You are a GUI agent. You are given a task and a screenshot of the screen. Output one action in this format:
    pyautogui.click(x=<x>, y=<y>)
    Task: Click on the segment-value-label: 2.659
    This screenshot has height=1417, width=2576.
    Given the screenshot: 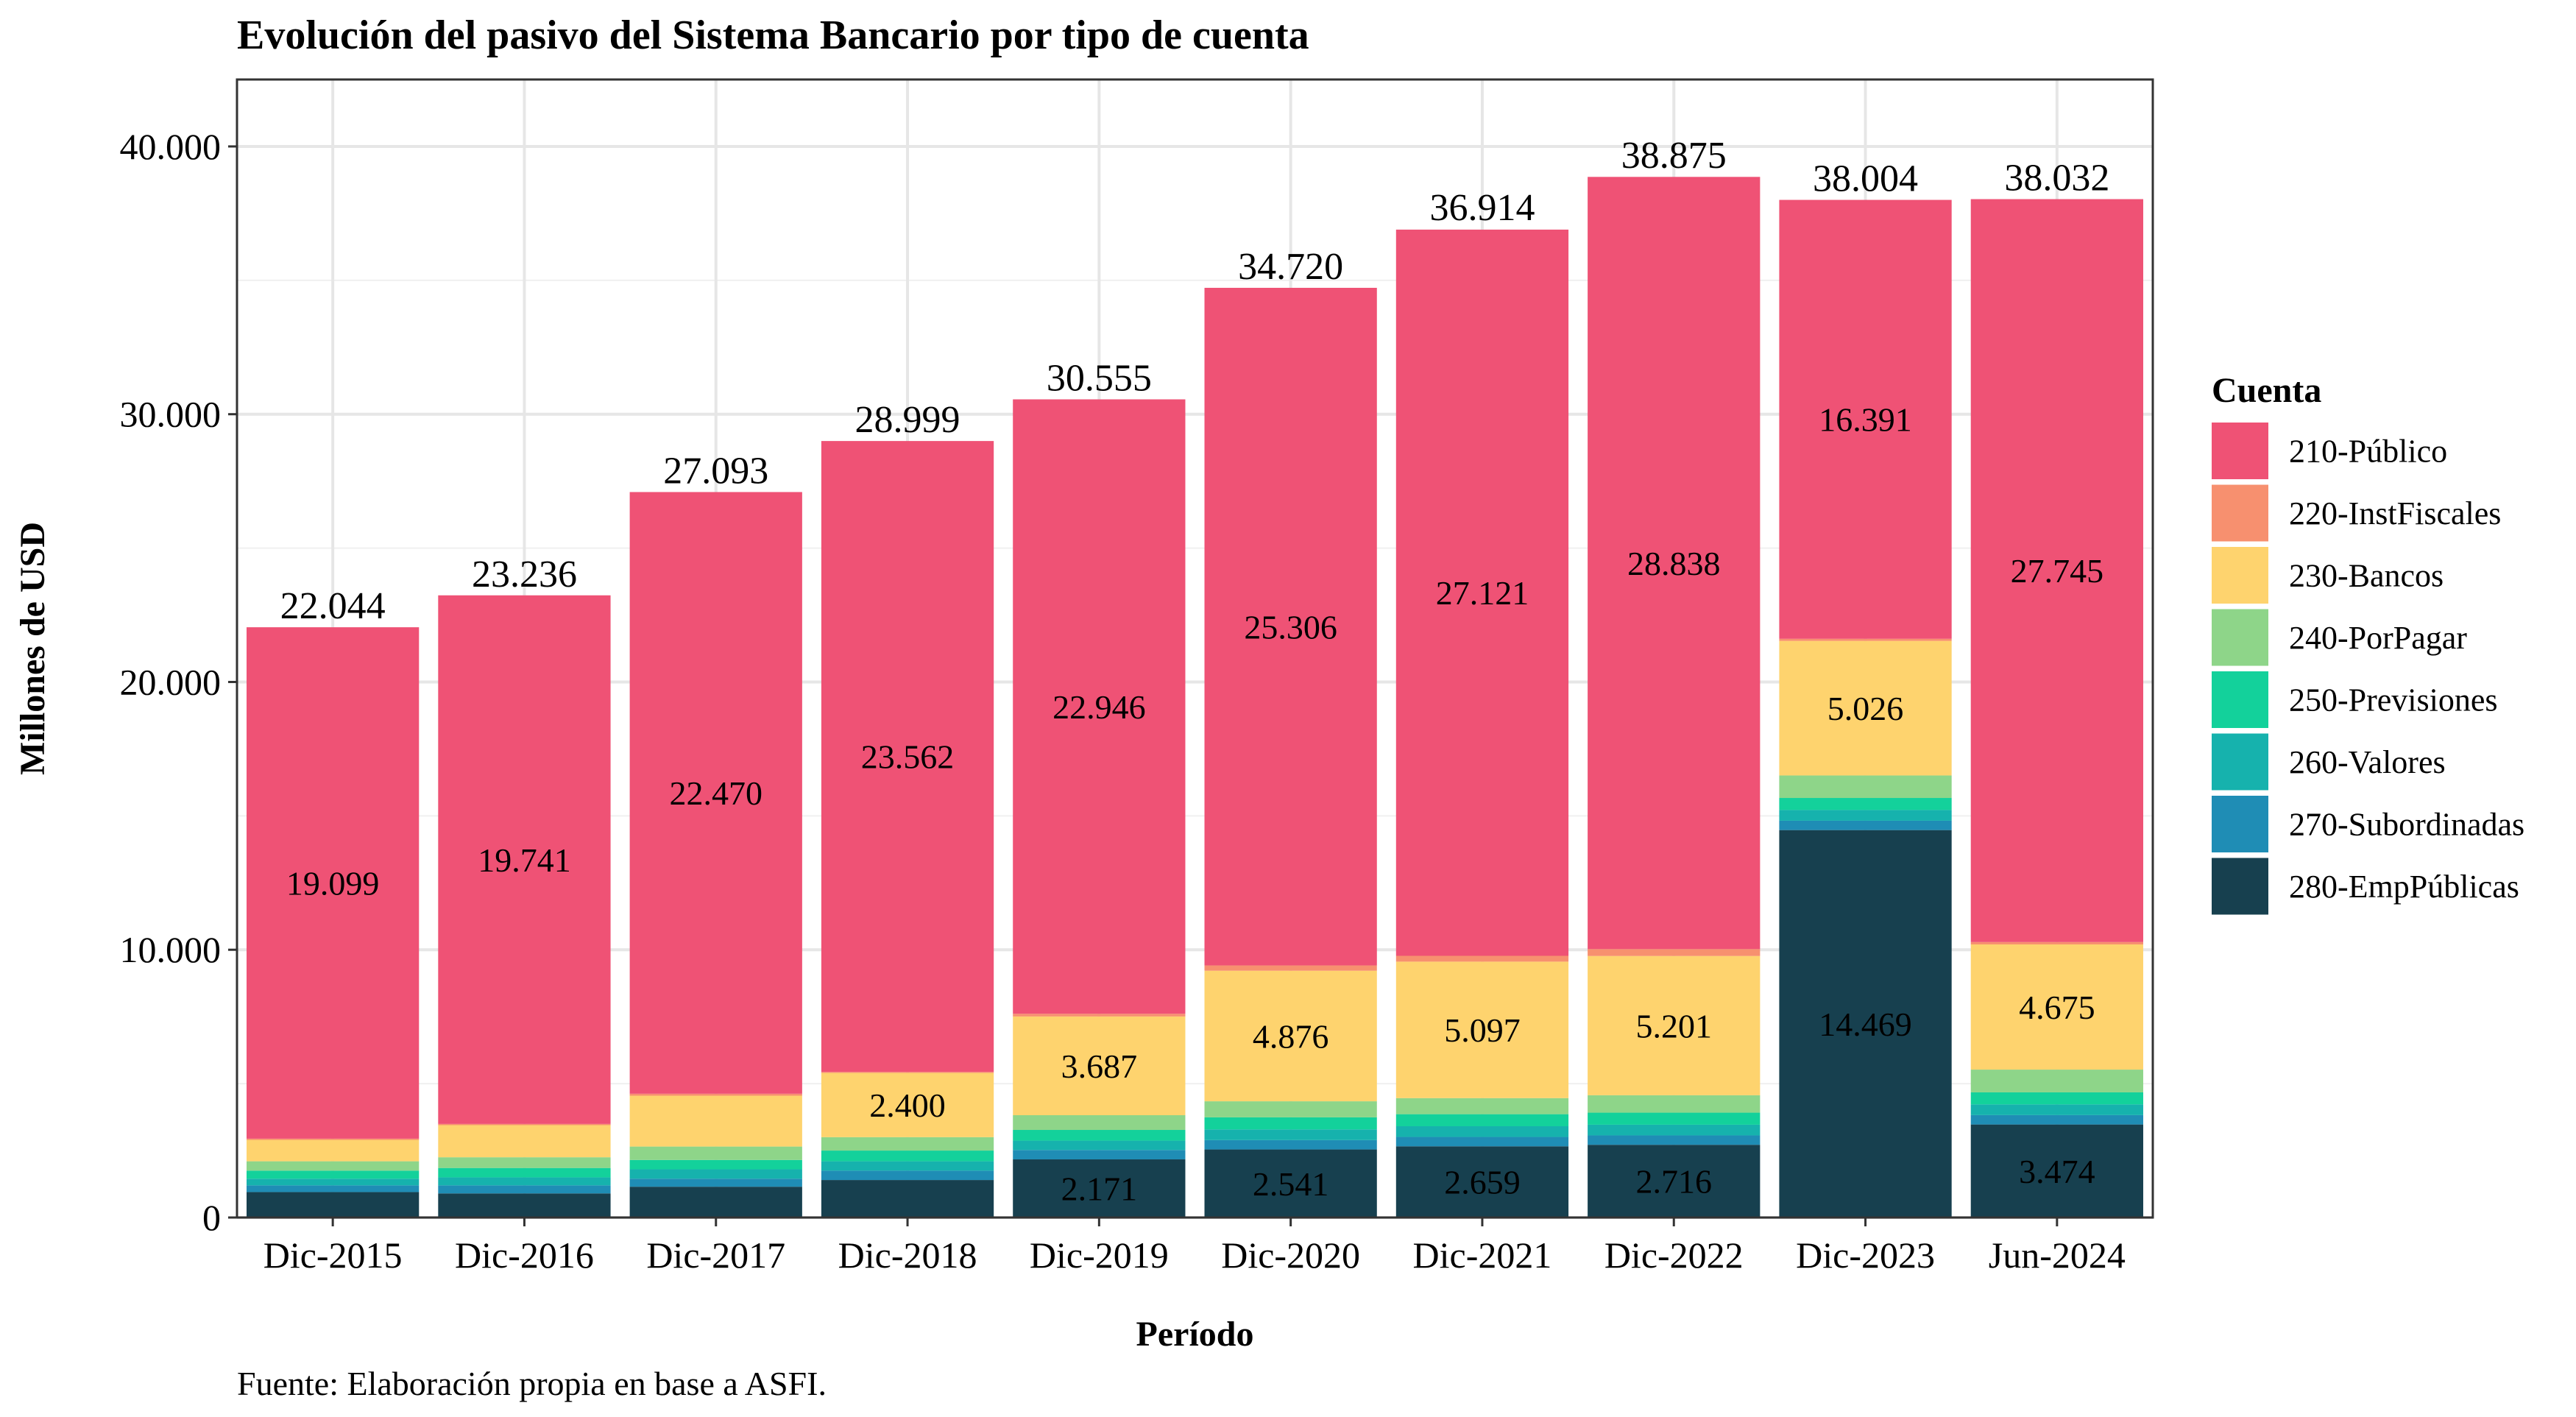 What is the action you would take?
    pyautogui.click(x=1482, y=1183)
    